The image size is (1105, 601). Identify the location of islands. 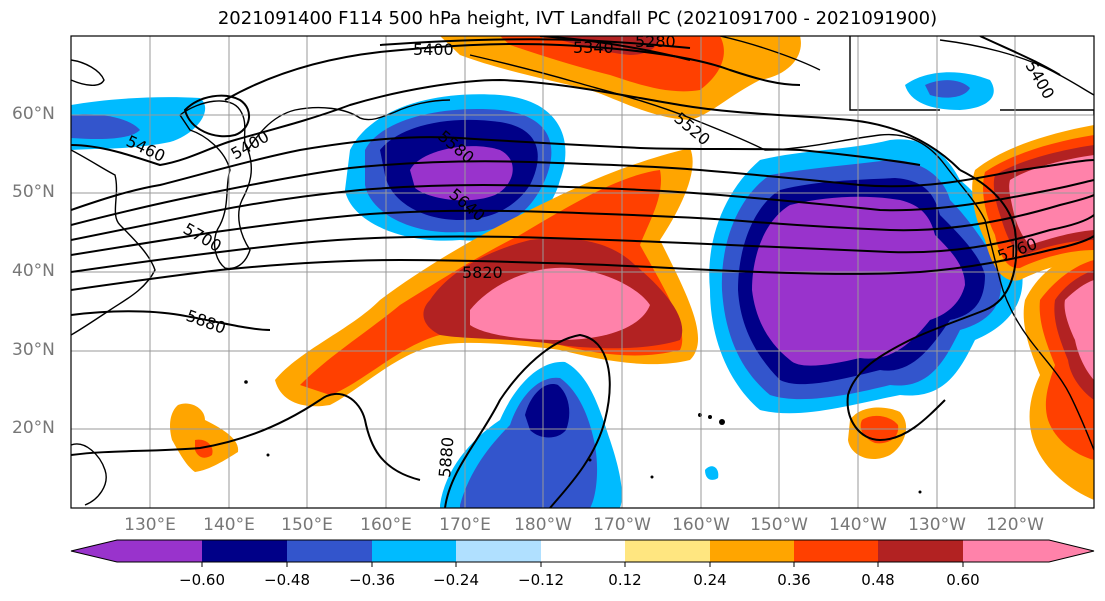
(583, 437).